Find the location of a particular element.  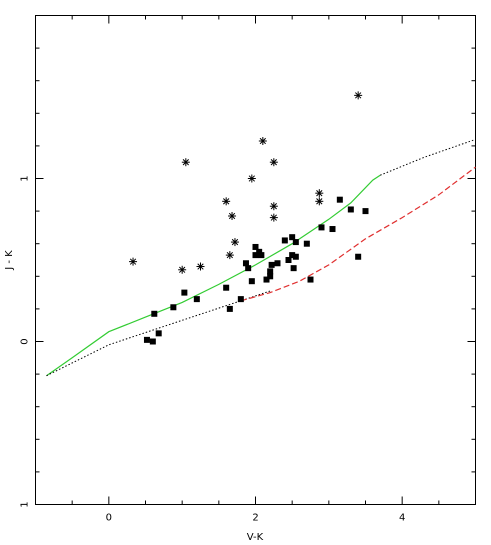

y-tick-label: 0 is located at coordinates (25, 341).